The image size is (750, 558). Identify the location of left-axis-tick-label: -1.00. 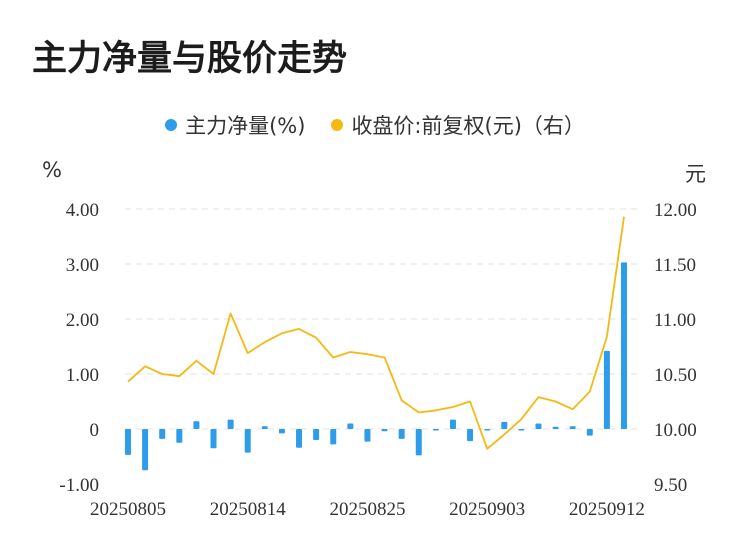
(79, 485).